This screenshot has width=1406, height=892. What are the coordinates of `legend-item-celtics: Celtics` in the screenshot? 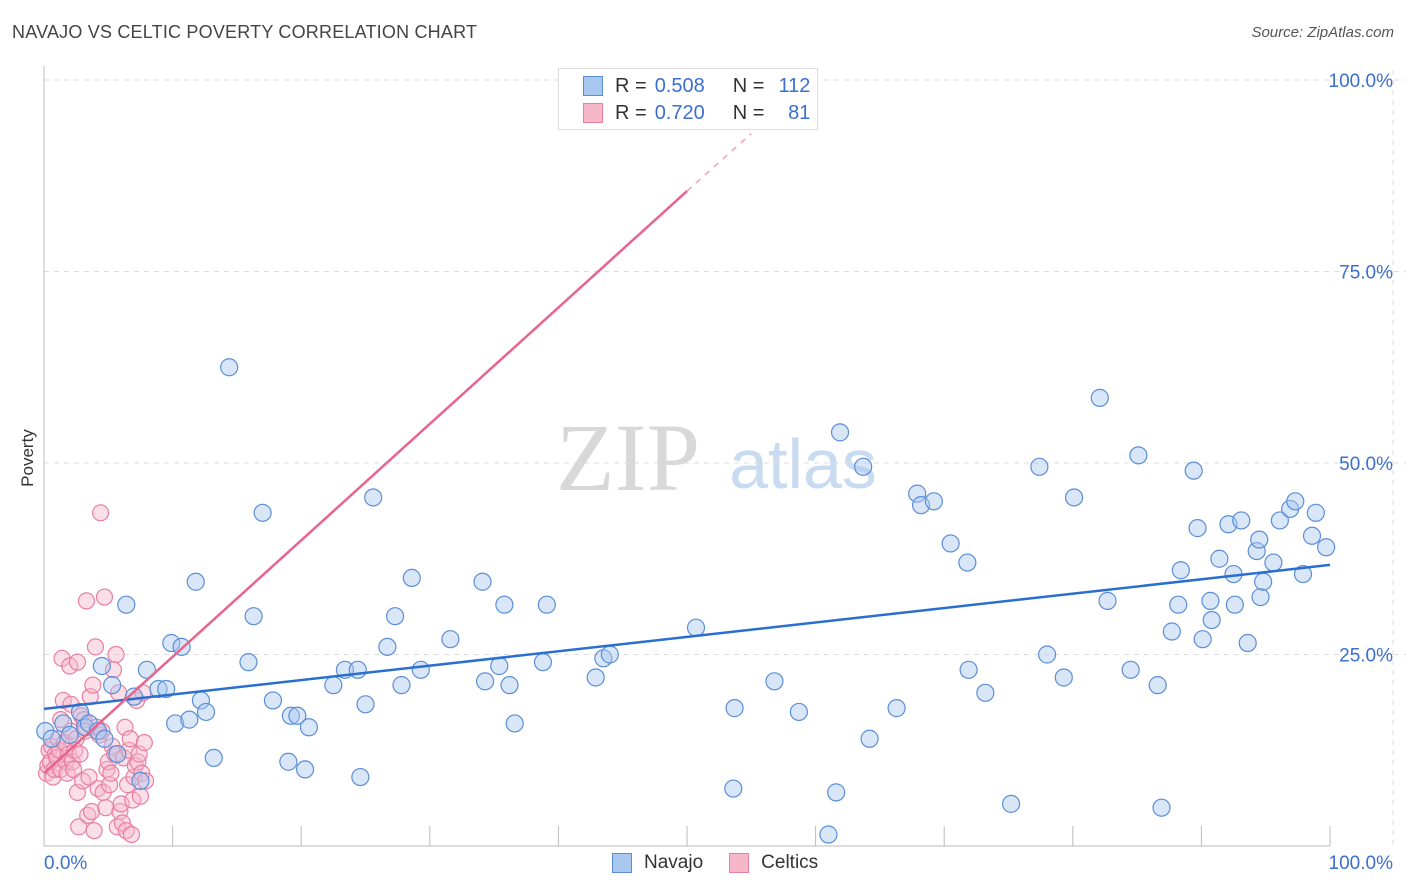 It's located at (773, 863).